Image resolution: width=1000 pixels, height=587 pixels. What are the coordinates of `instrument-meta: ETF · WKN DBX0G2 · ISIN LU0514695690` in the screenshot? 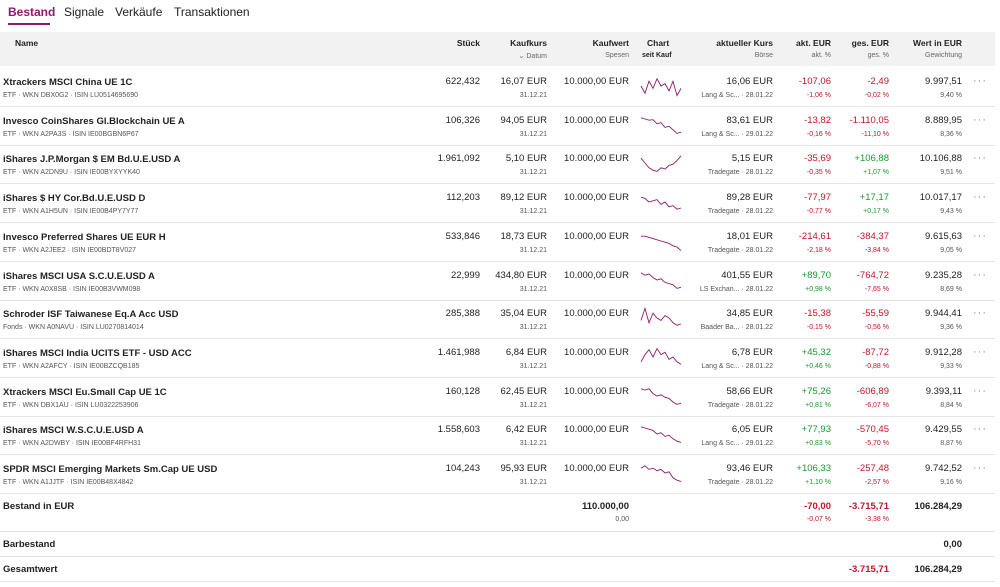 It's located at (70, 95).